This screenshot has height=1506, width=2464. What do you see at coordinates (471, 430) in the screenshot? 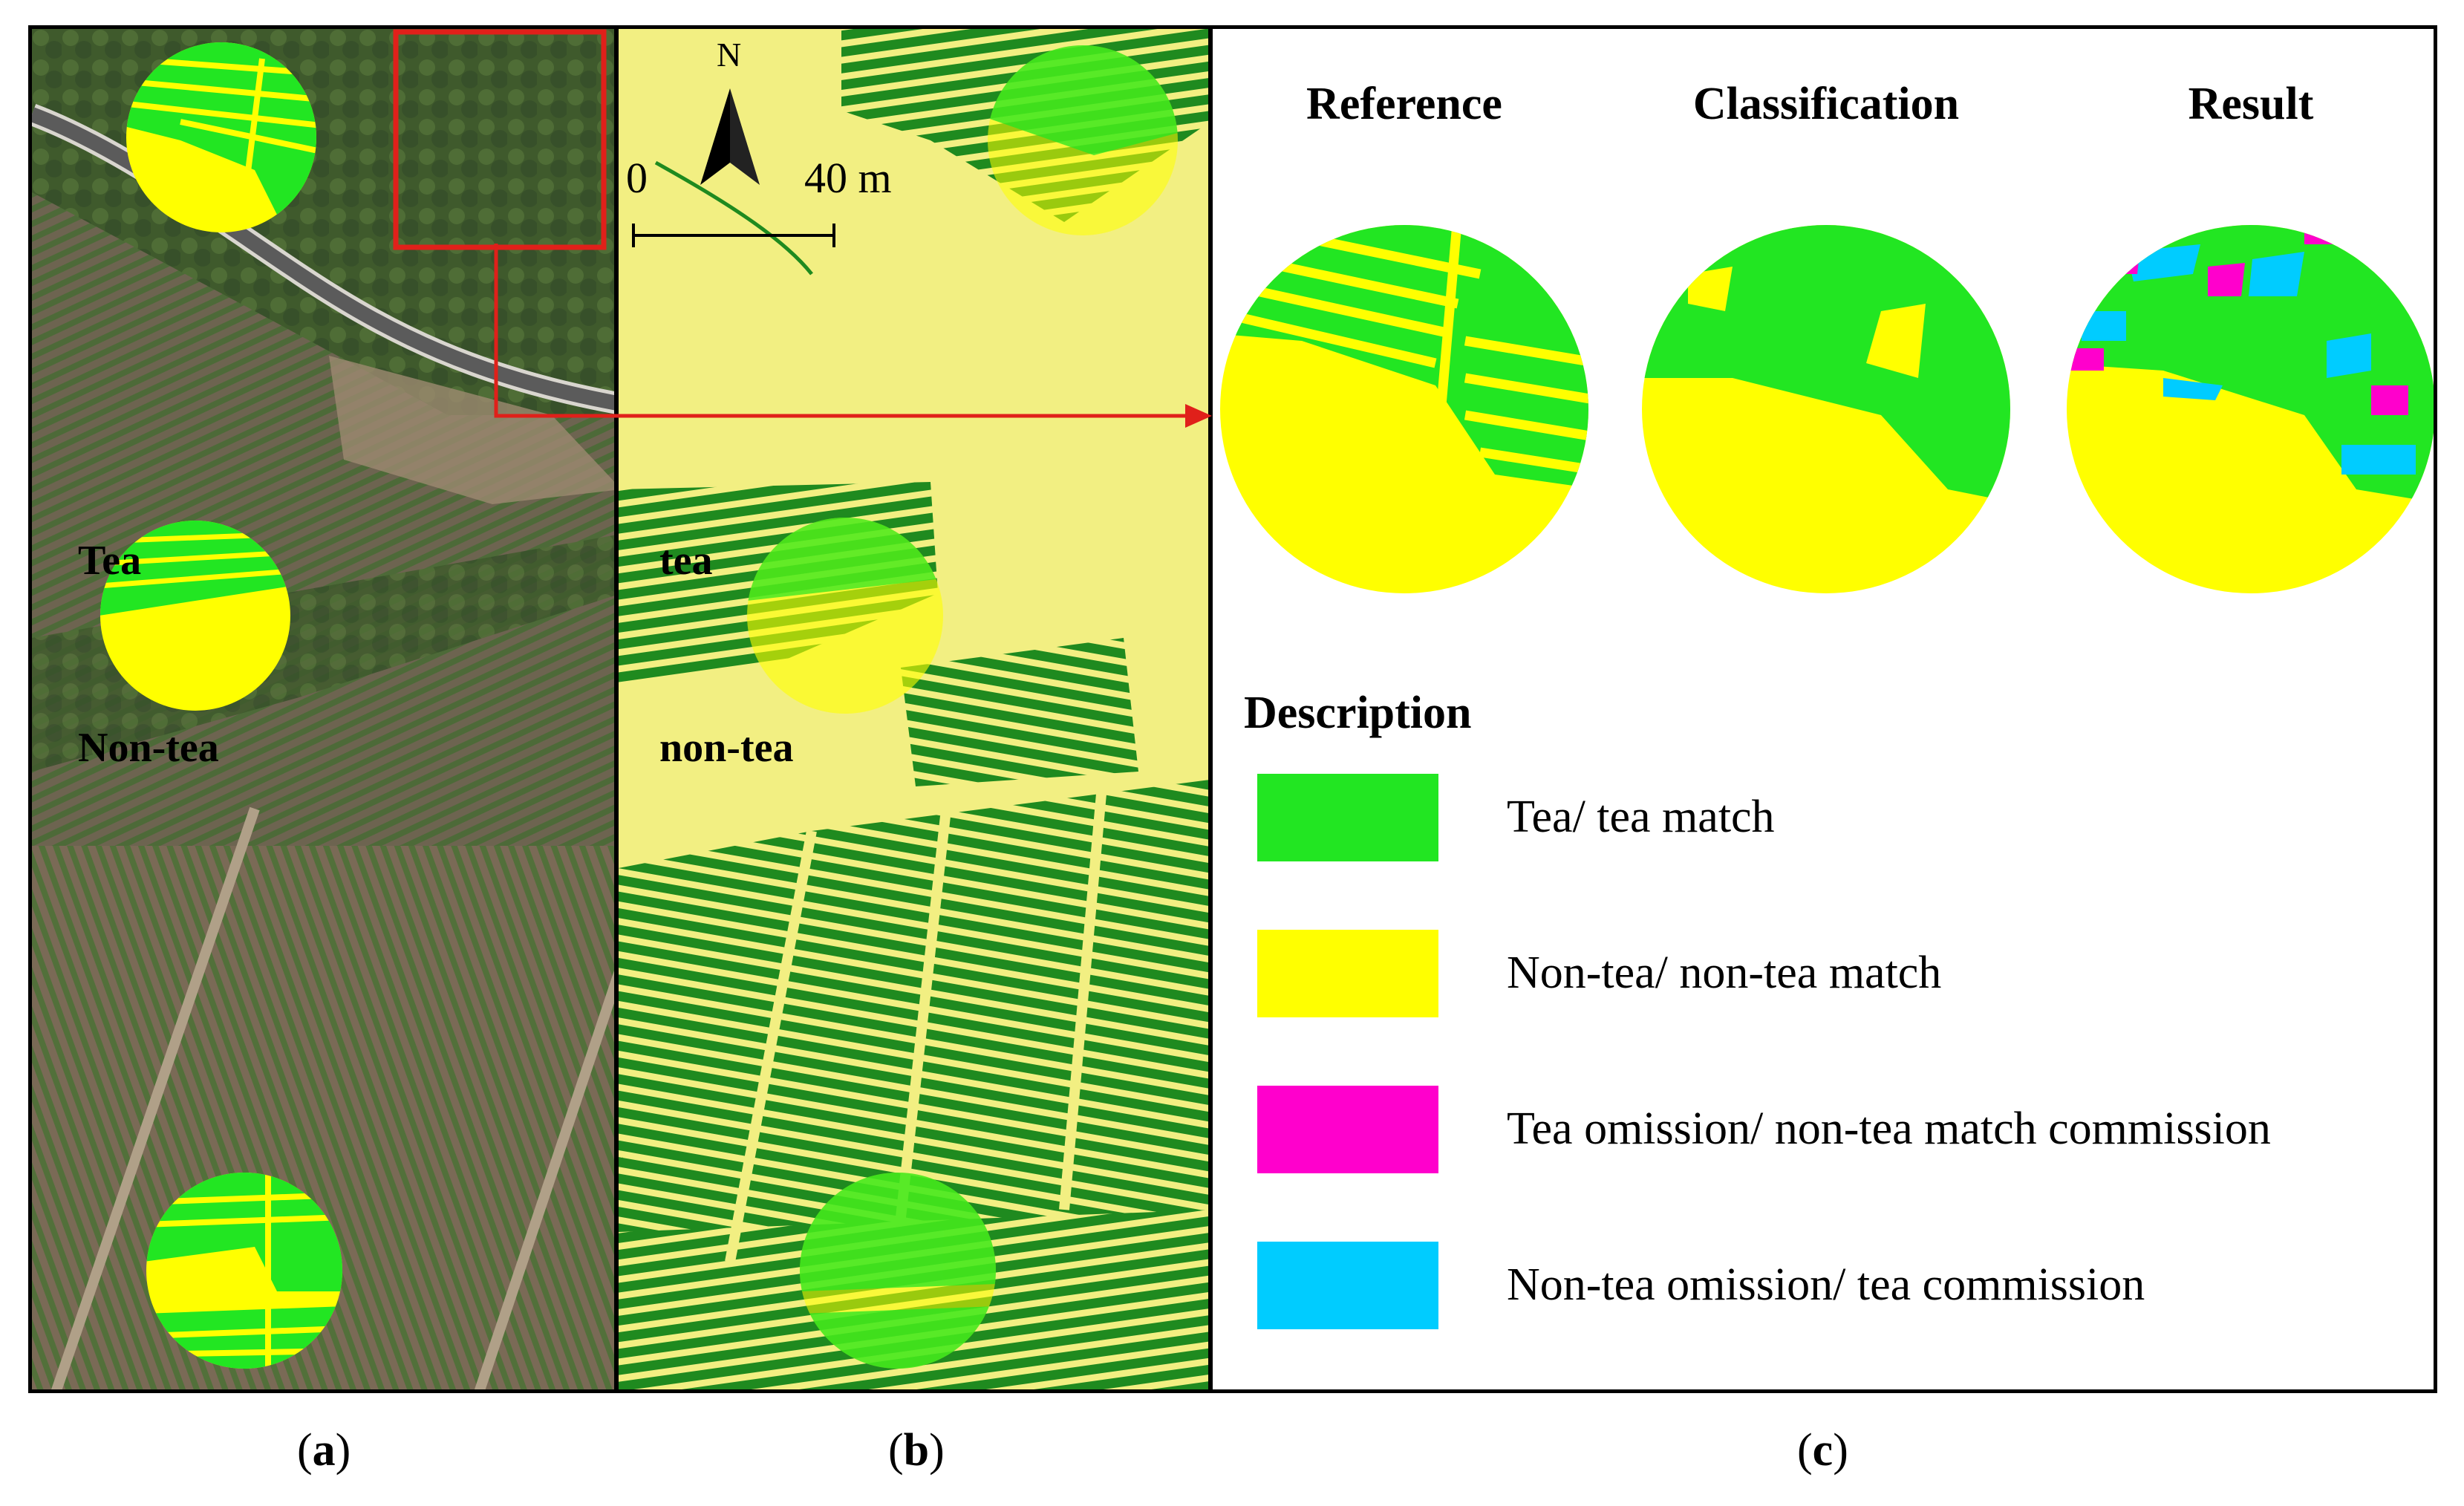
I see `bare-soil-patch` at bounding box center [471, 430].